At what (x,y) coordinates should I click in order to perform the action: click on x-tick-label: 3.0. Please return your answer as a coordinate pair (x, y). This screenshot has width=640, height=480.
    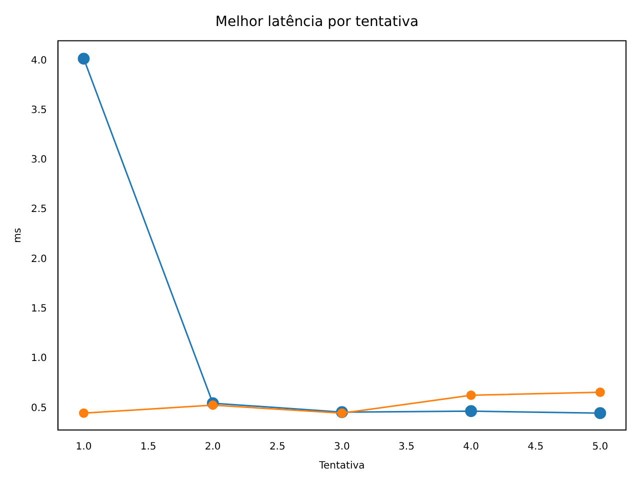
    Looking at the image, I should click on (342, 447).